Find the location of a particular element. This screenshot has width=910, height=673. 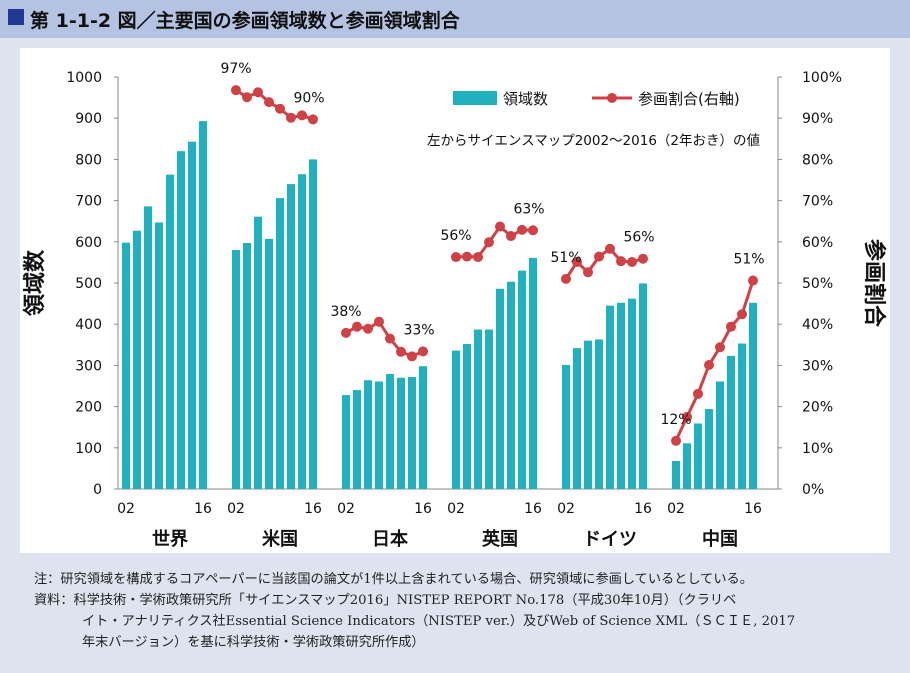

left-tick-label: 700 is located at coordinates (88, 202).